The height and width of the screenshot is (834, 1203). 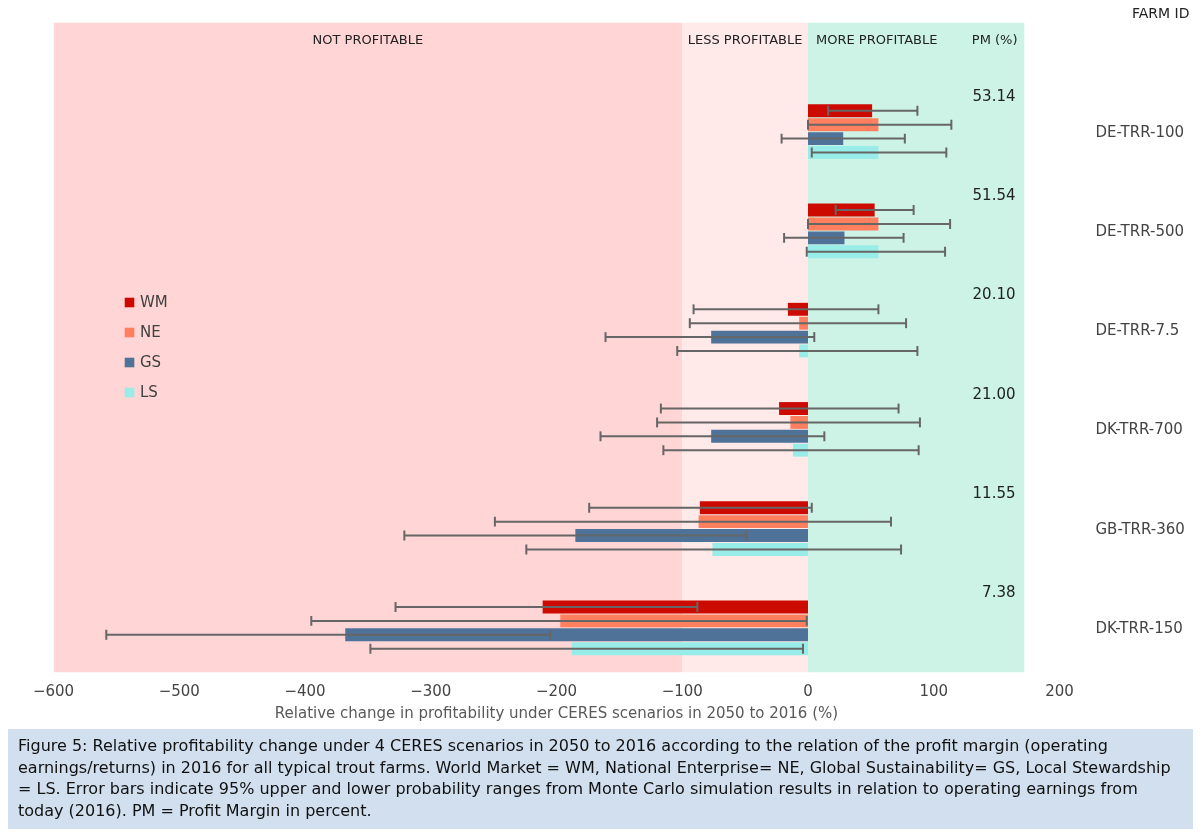 I want to click on annotation: 53.14, so click(x=994, y=95).